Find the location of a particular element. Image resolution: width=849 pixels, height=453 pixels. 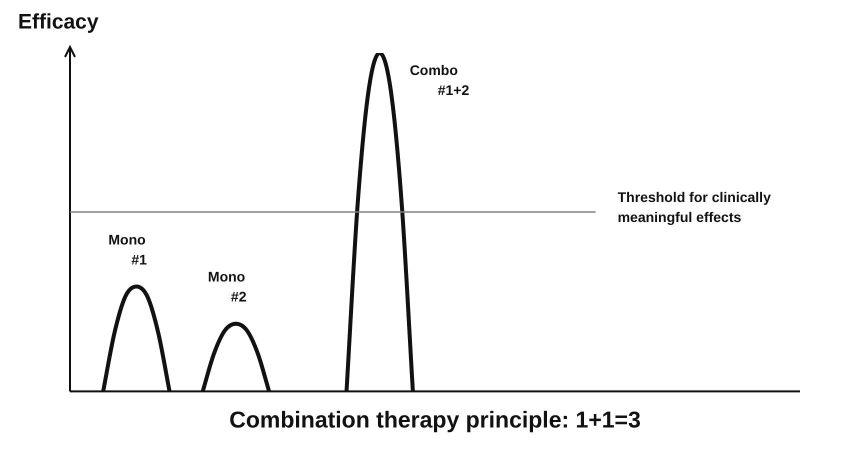

ref-line-label: Threshold for clinically meaningful effects is located at coordinates (695, 206).